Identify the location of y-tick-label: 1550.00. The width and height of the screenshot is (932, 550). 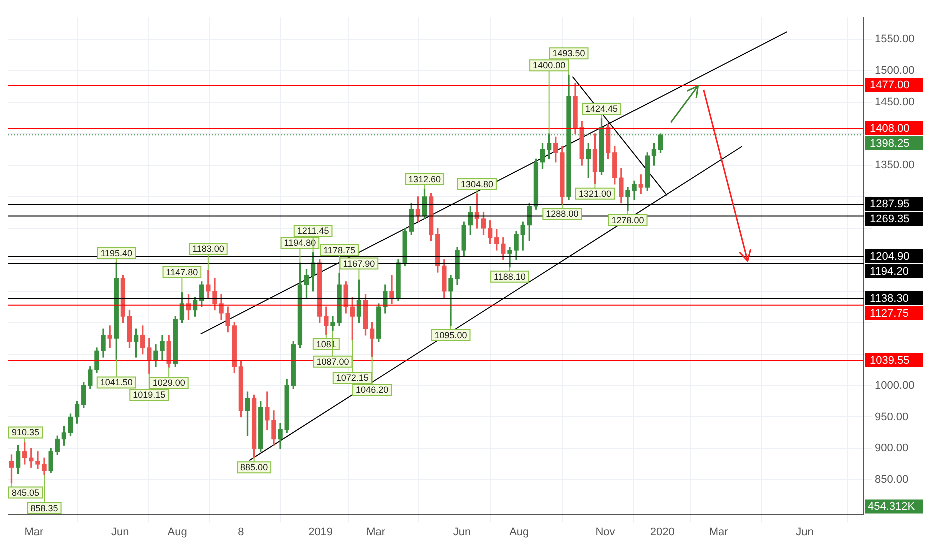
(895, 40).